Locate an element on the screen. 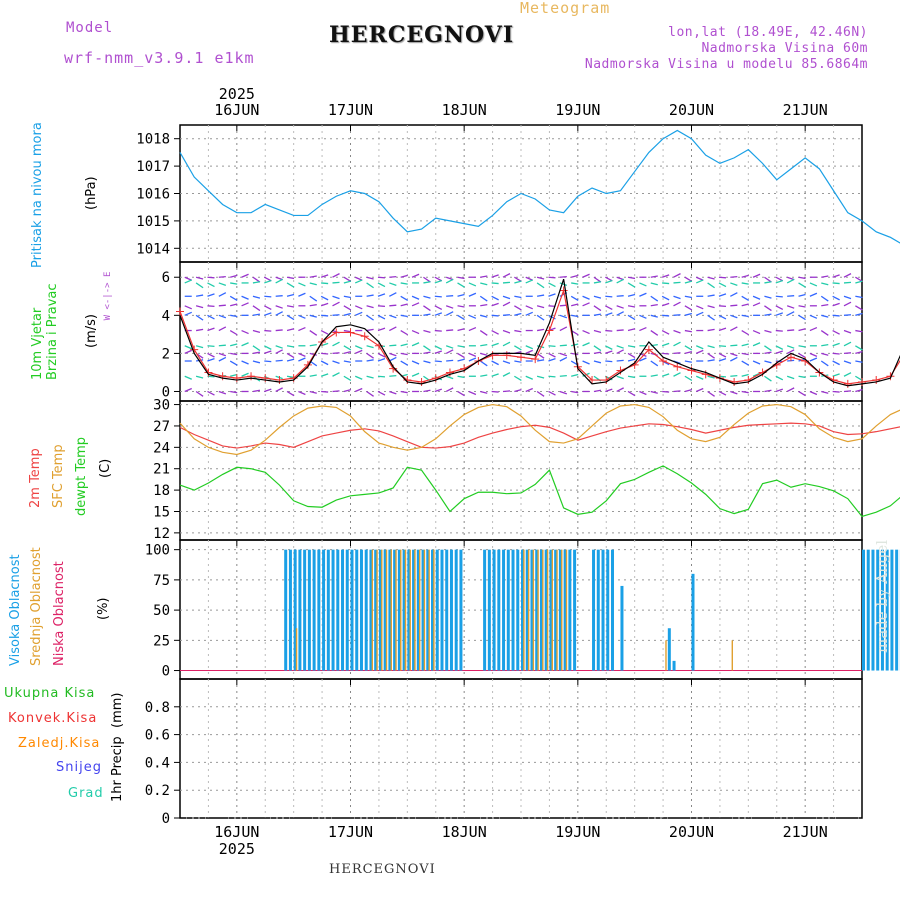 Image resolution: width=900 pixels, height=900 pixels. temp-unit: (C) is located at coordinates (105, 468).